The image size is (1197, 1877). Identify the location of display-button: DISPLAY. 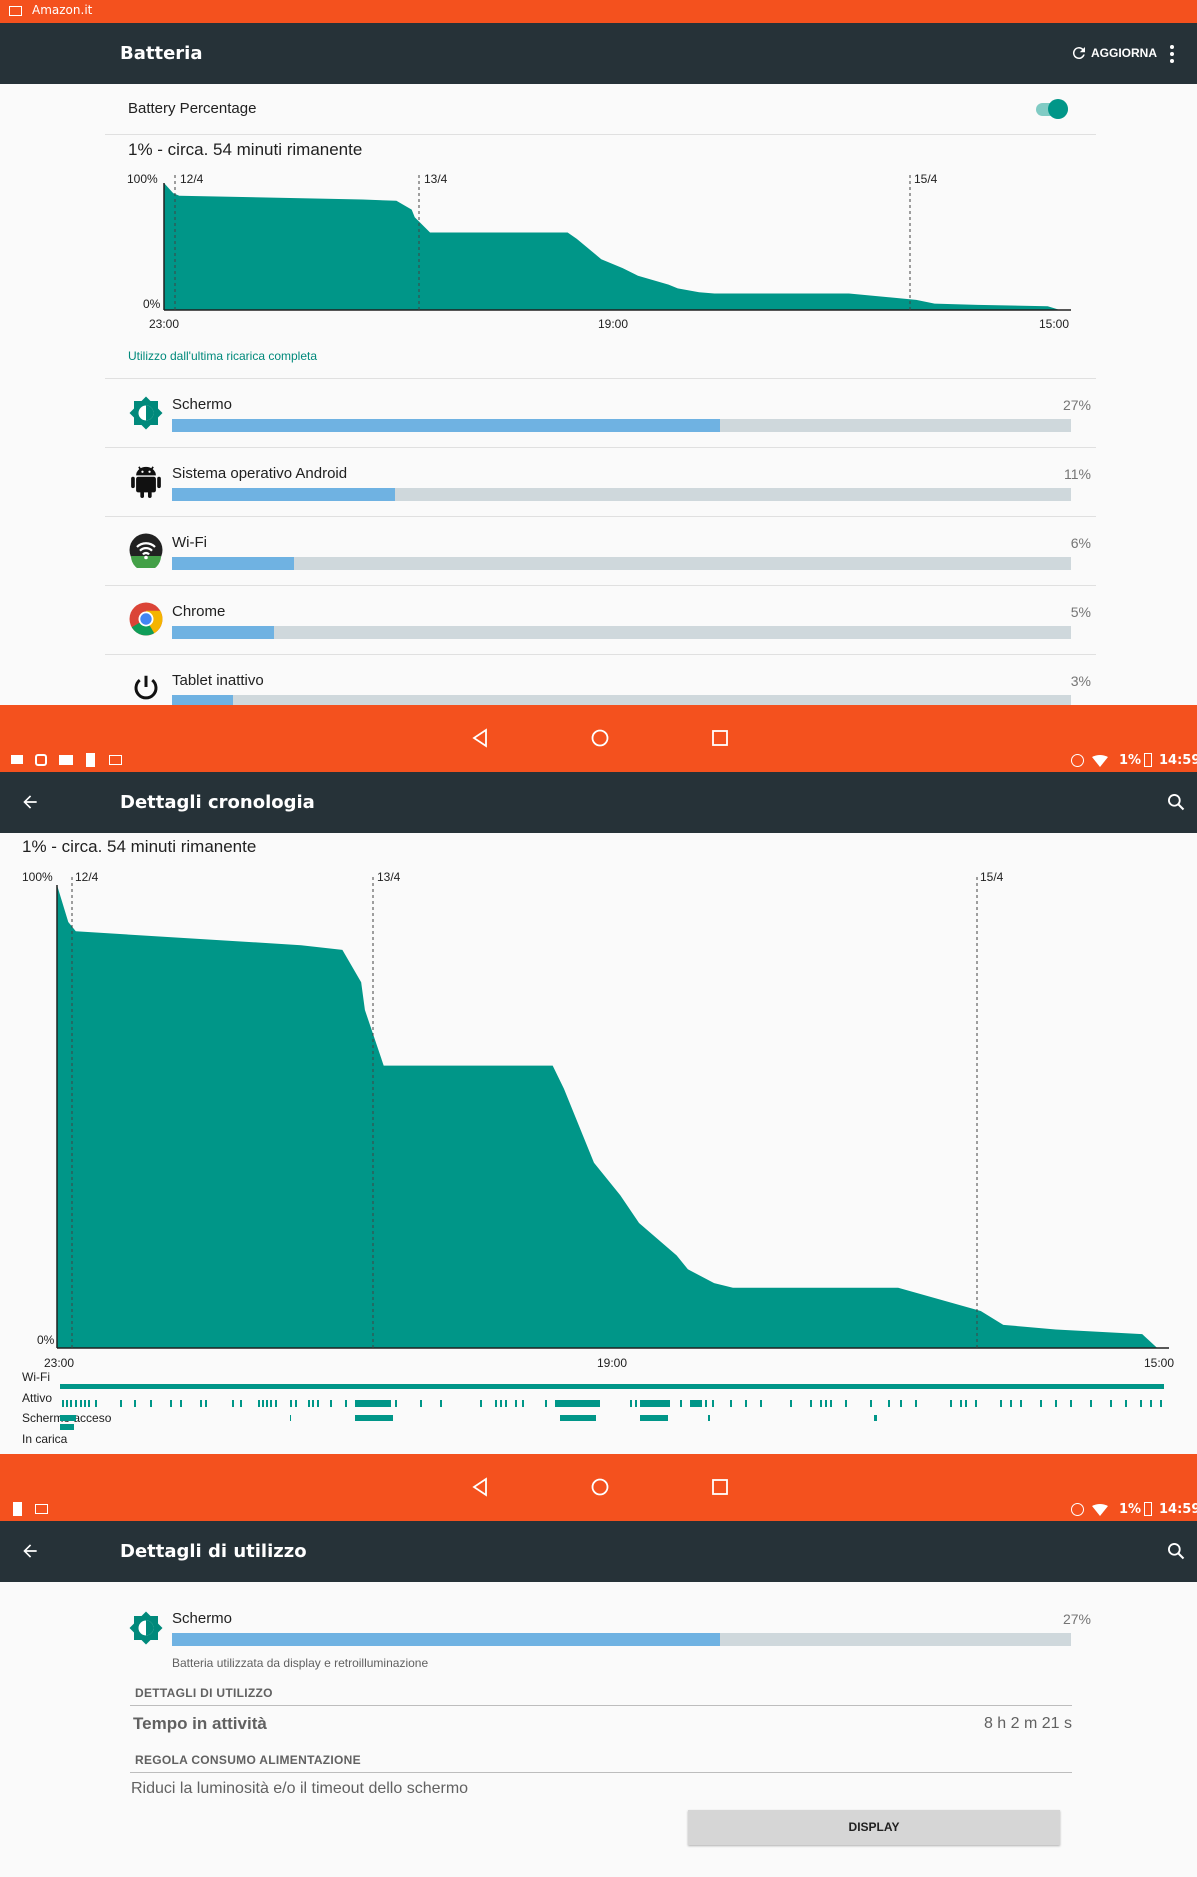
(874, 1827).